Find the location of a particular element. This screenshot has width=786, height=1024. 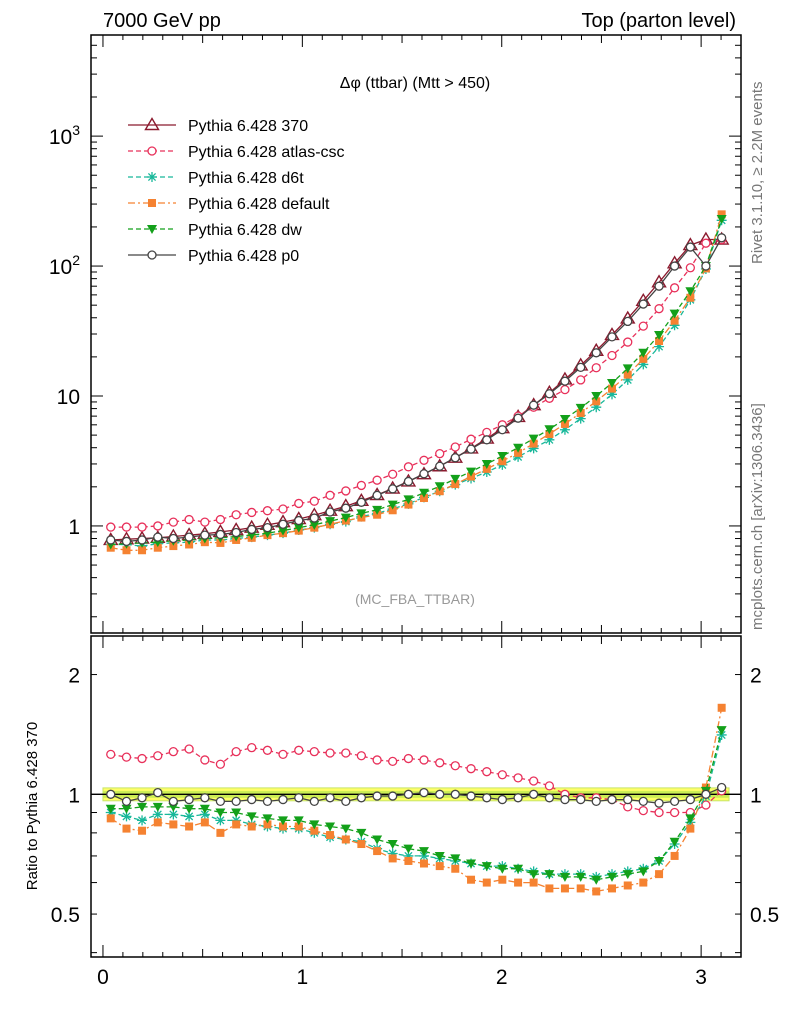

xtick-label: 2 is located at coordinates (502, 977).